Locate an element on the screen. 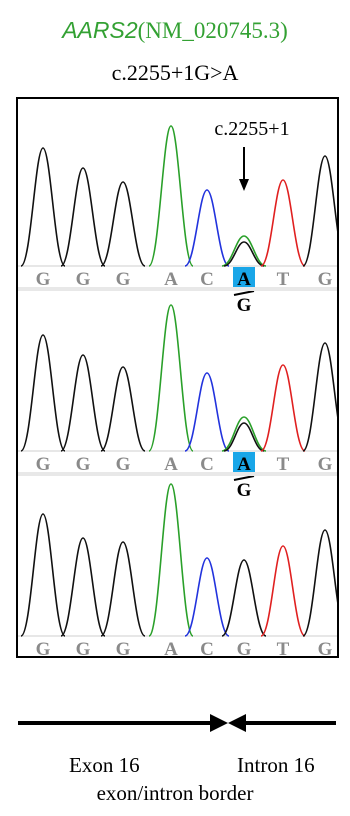 The height and width of the screenshot is (816, 350). gene-name: AARS2 is located at coordinates (99, 30).